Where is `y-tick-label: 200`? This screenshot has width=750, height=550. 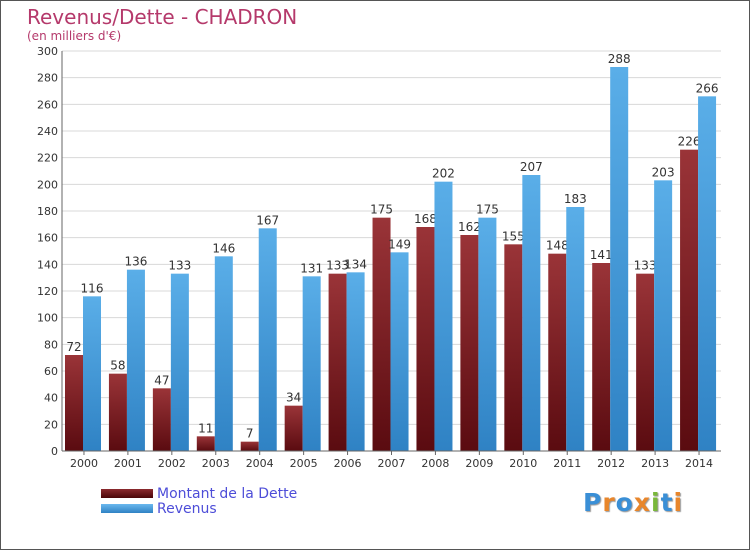 y-tick-label: 200 is located at coordinates (47, 184).